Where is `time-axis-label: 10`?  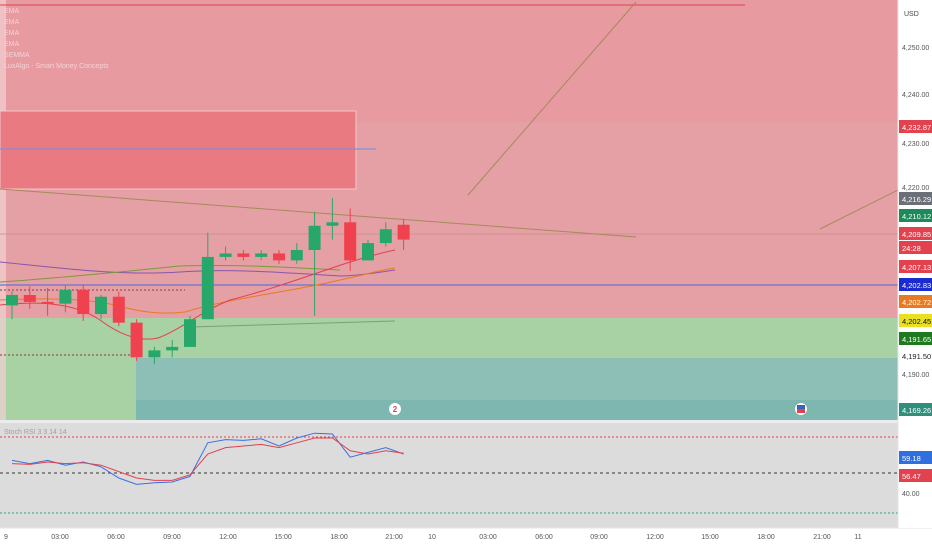
time-axis-label: 10 is located at coordinates (432, 537).